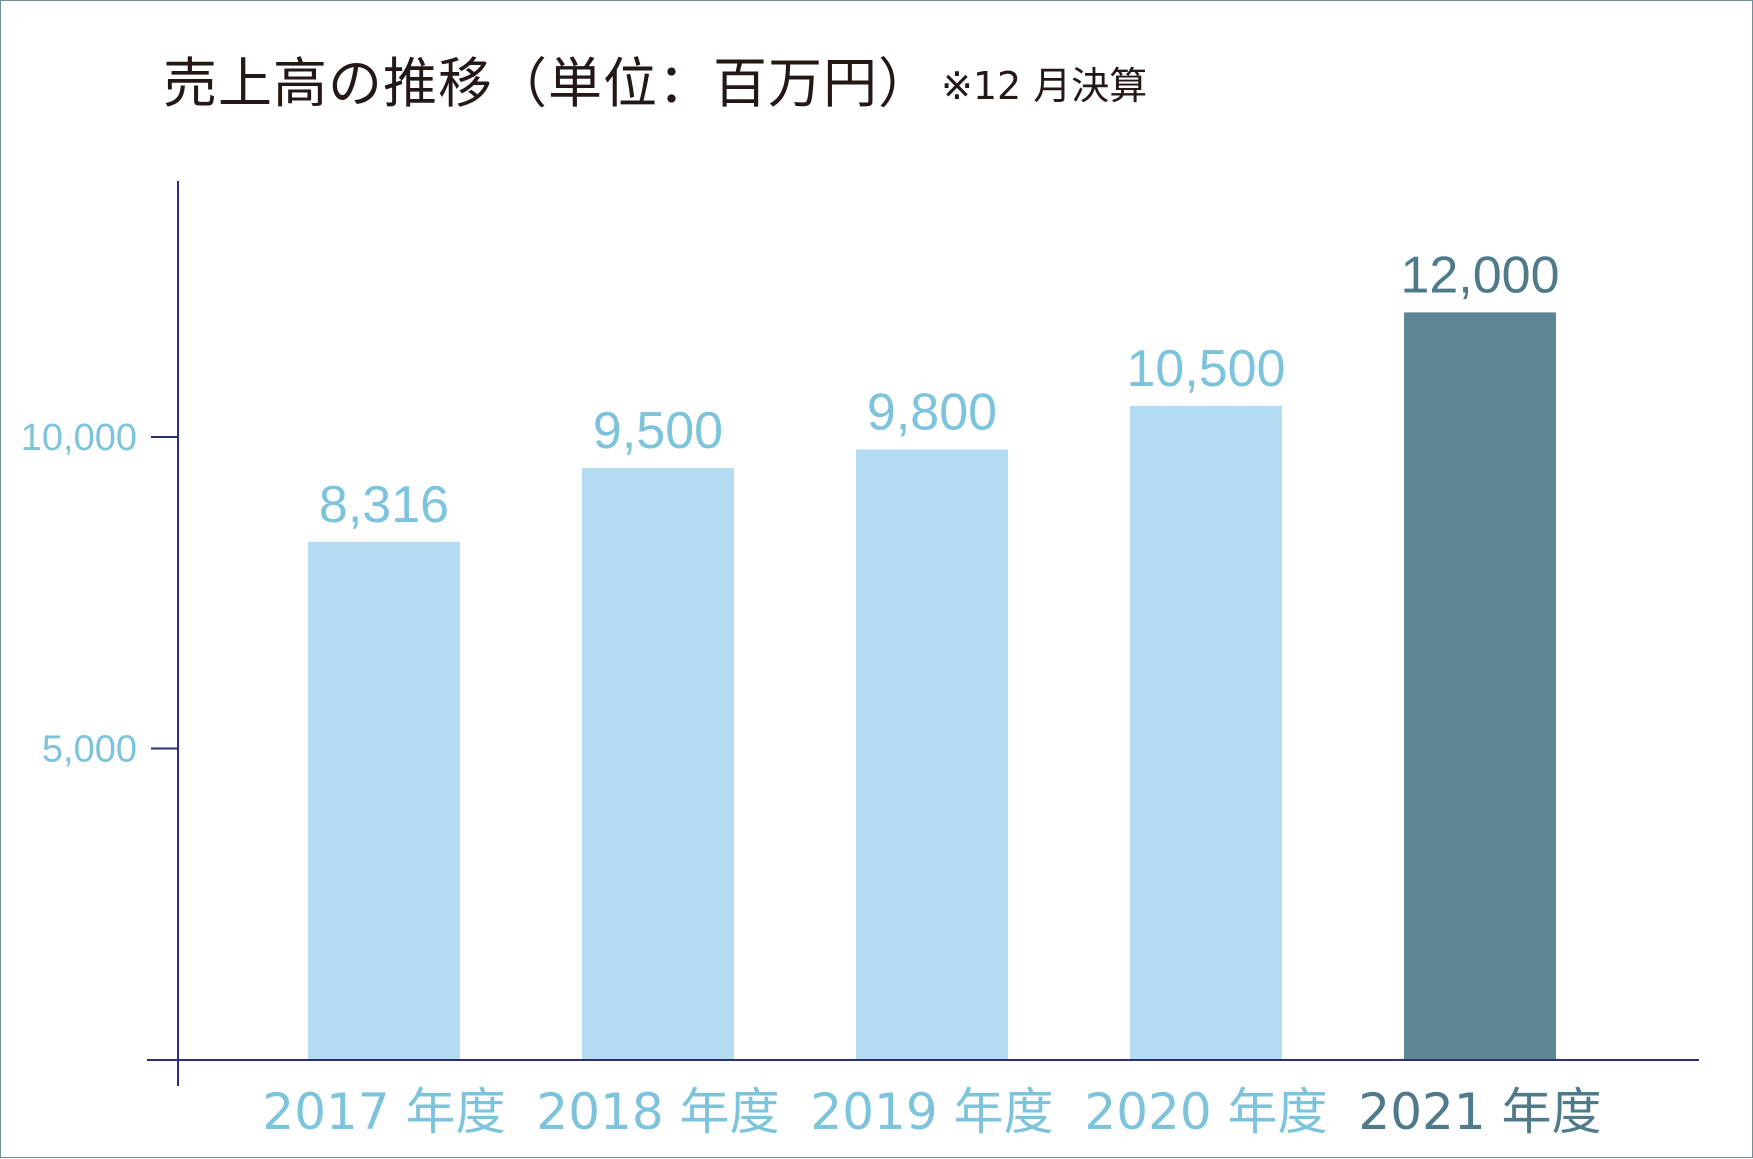  I want to click on chart-title: 売上高の推移（単位：百万円）, so click(548, 83).